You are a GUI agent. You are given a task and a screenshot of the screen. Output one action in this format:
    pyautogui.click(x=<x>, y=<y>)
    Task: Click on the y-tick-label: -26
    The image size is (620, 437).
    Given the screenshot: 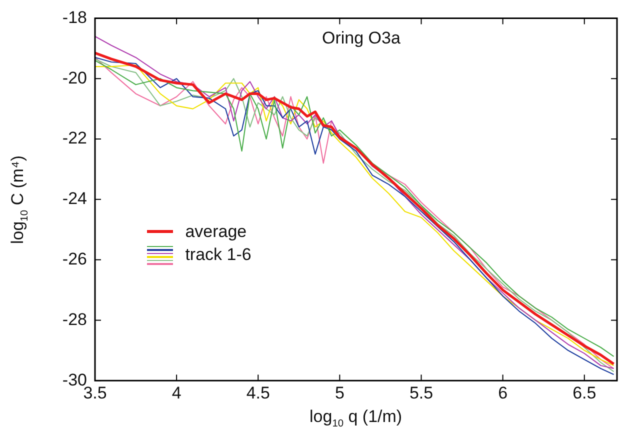 What is the action you would take?
    pyautogui.click(x=74, y=258)
    